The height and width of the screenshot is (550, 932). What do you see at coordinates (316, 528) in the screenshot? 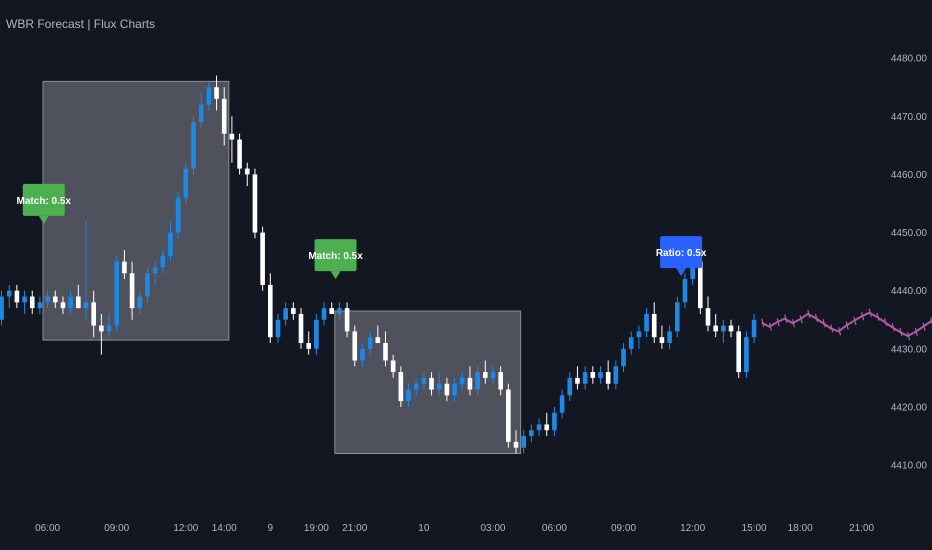
I see `x-tick-label: 19:00` at bounding box center [316, 528].